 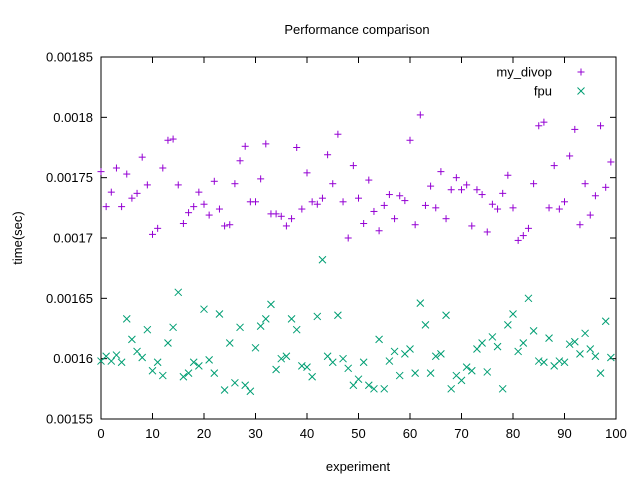 I want to click on x-tick-label: 30, so click(x=255, y=433).